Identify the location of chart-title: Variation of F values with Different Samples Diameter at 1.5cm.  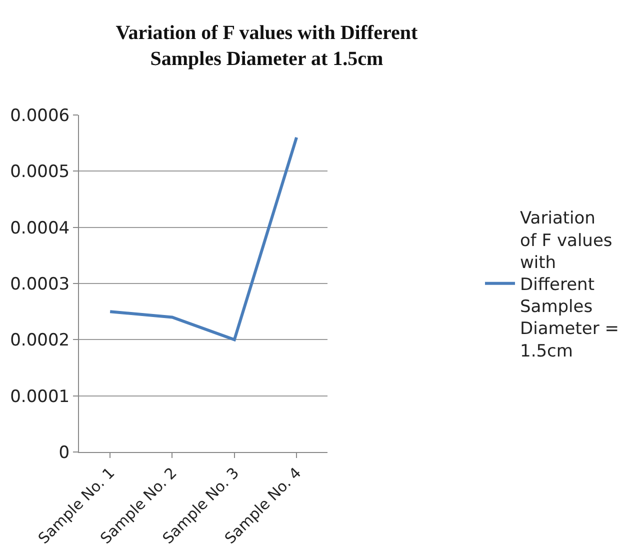
(267, 46).